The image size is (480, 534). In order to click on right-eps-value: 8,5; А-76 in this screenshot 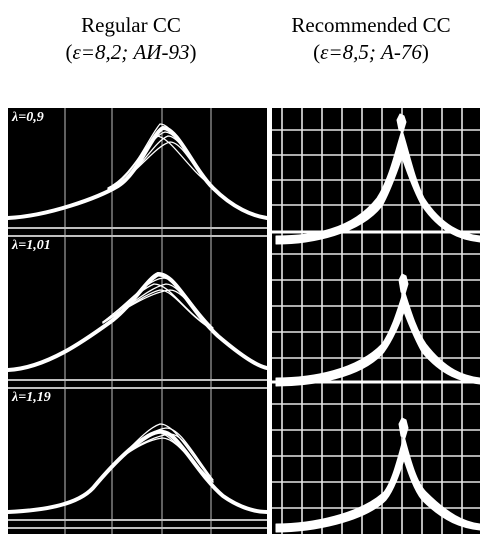, I will do `click(382, 52)`.